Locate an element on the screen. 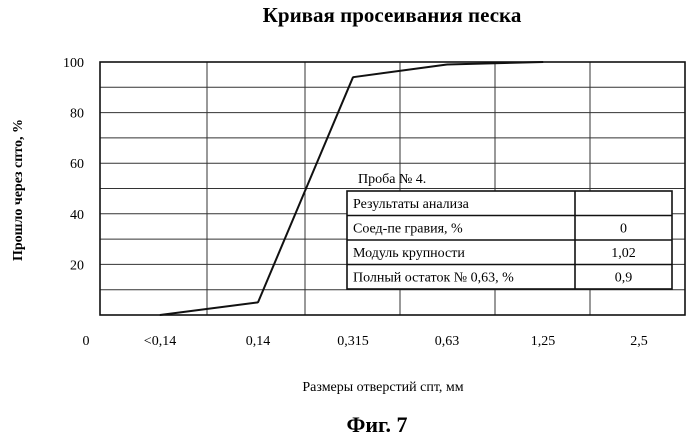  figure-caption: Фиг. 7 is located at coordinates (376, 424).